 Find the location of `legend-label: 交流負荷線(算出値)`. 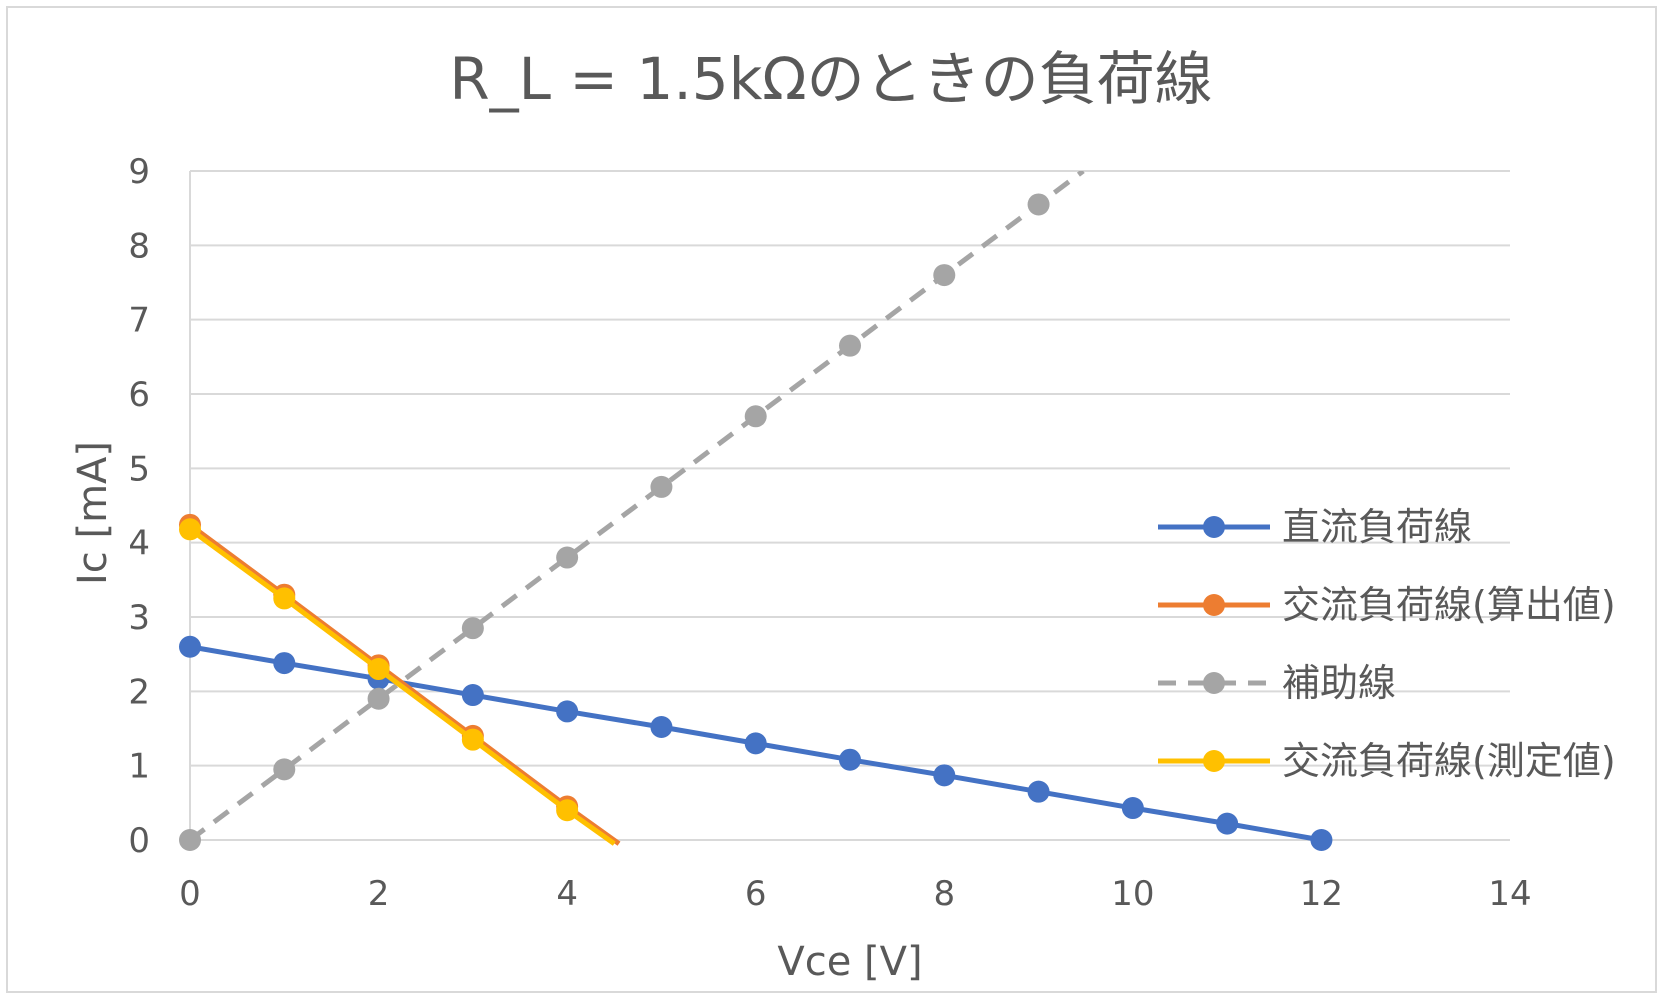

legend-label: 交流負荷線(算出値) is located at coordinates (1449, 605).